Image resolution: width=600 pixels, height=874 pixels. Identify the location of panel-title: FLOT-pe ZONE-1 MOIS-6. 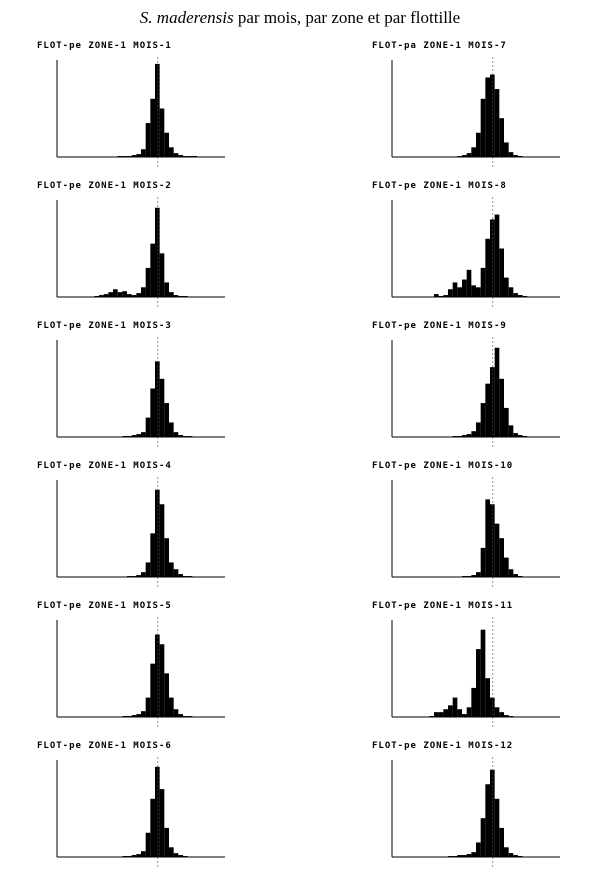
(104, 746).